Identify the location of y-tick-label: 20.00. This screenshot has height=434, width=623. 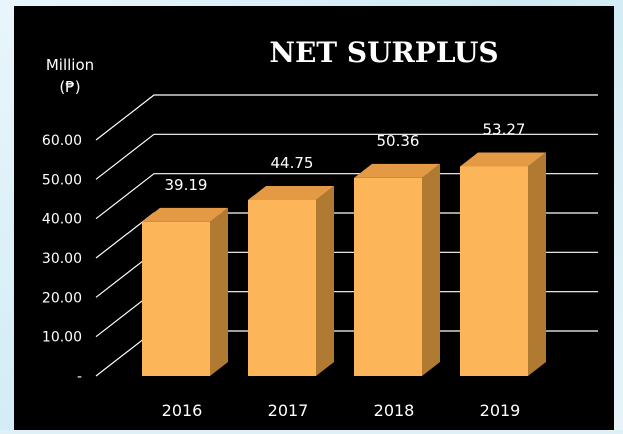
(62, 298).